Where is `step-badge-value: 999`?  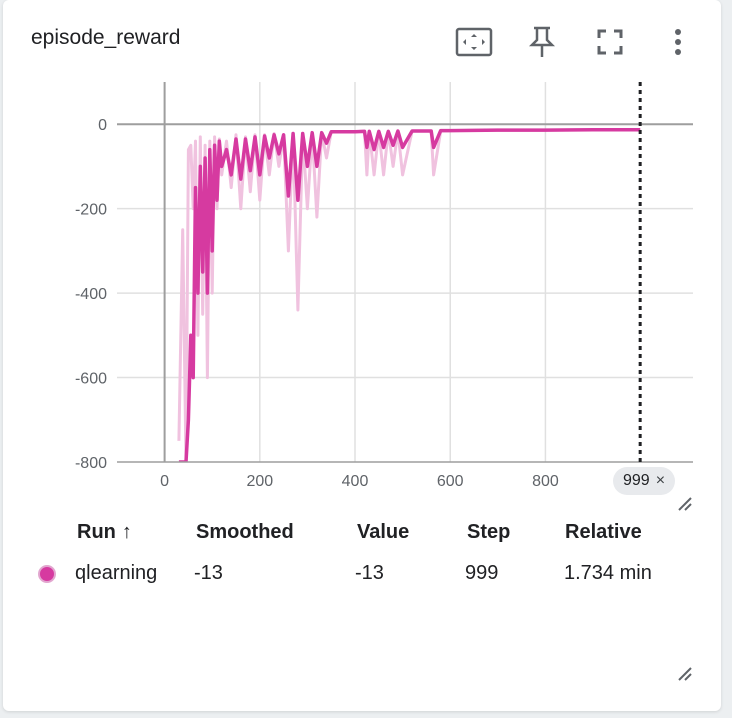 step-badge-value: 999 is located at coordinates (636, 480).